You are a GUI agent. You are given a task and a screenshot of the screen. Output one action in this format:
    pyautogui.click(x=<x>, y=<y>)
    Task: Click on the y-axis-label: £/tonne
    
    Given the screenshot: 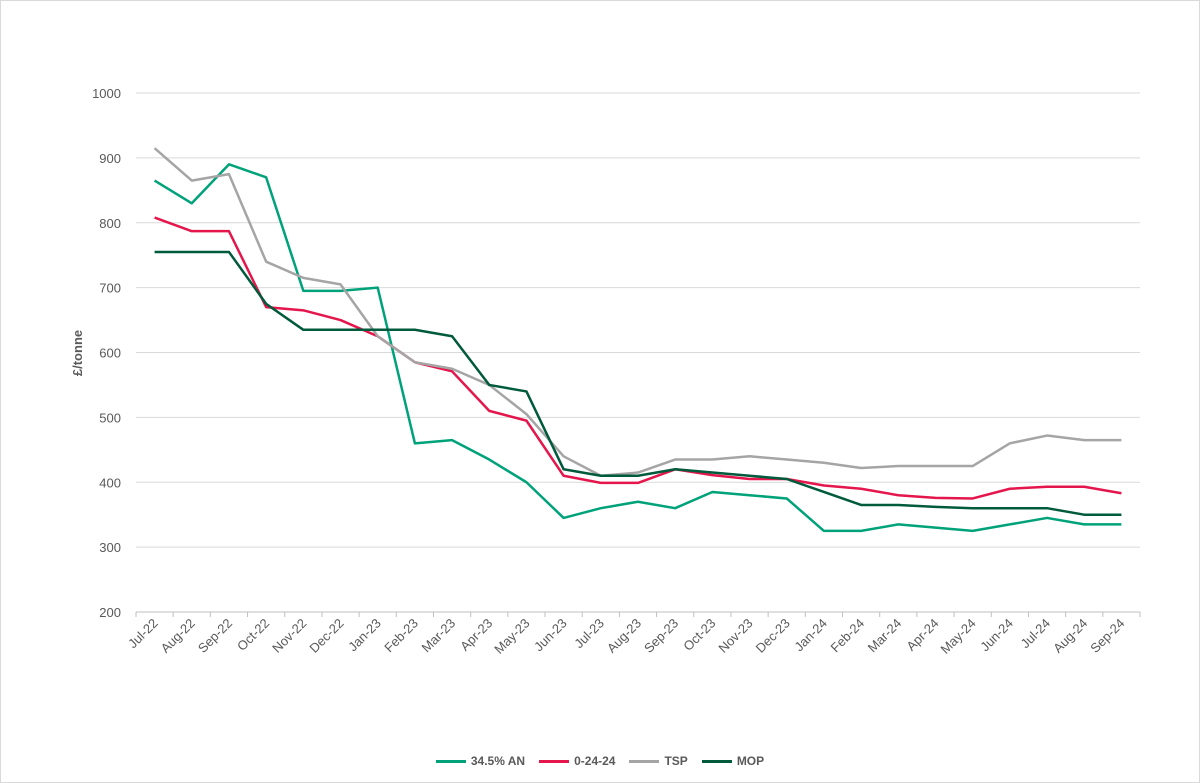 What is the action you would take?
    pyautogui.click(x=77, y=353)
    